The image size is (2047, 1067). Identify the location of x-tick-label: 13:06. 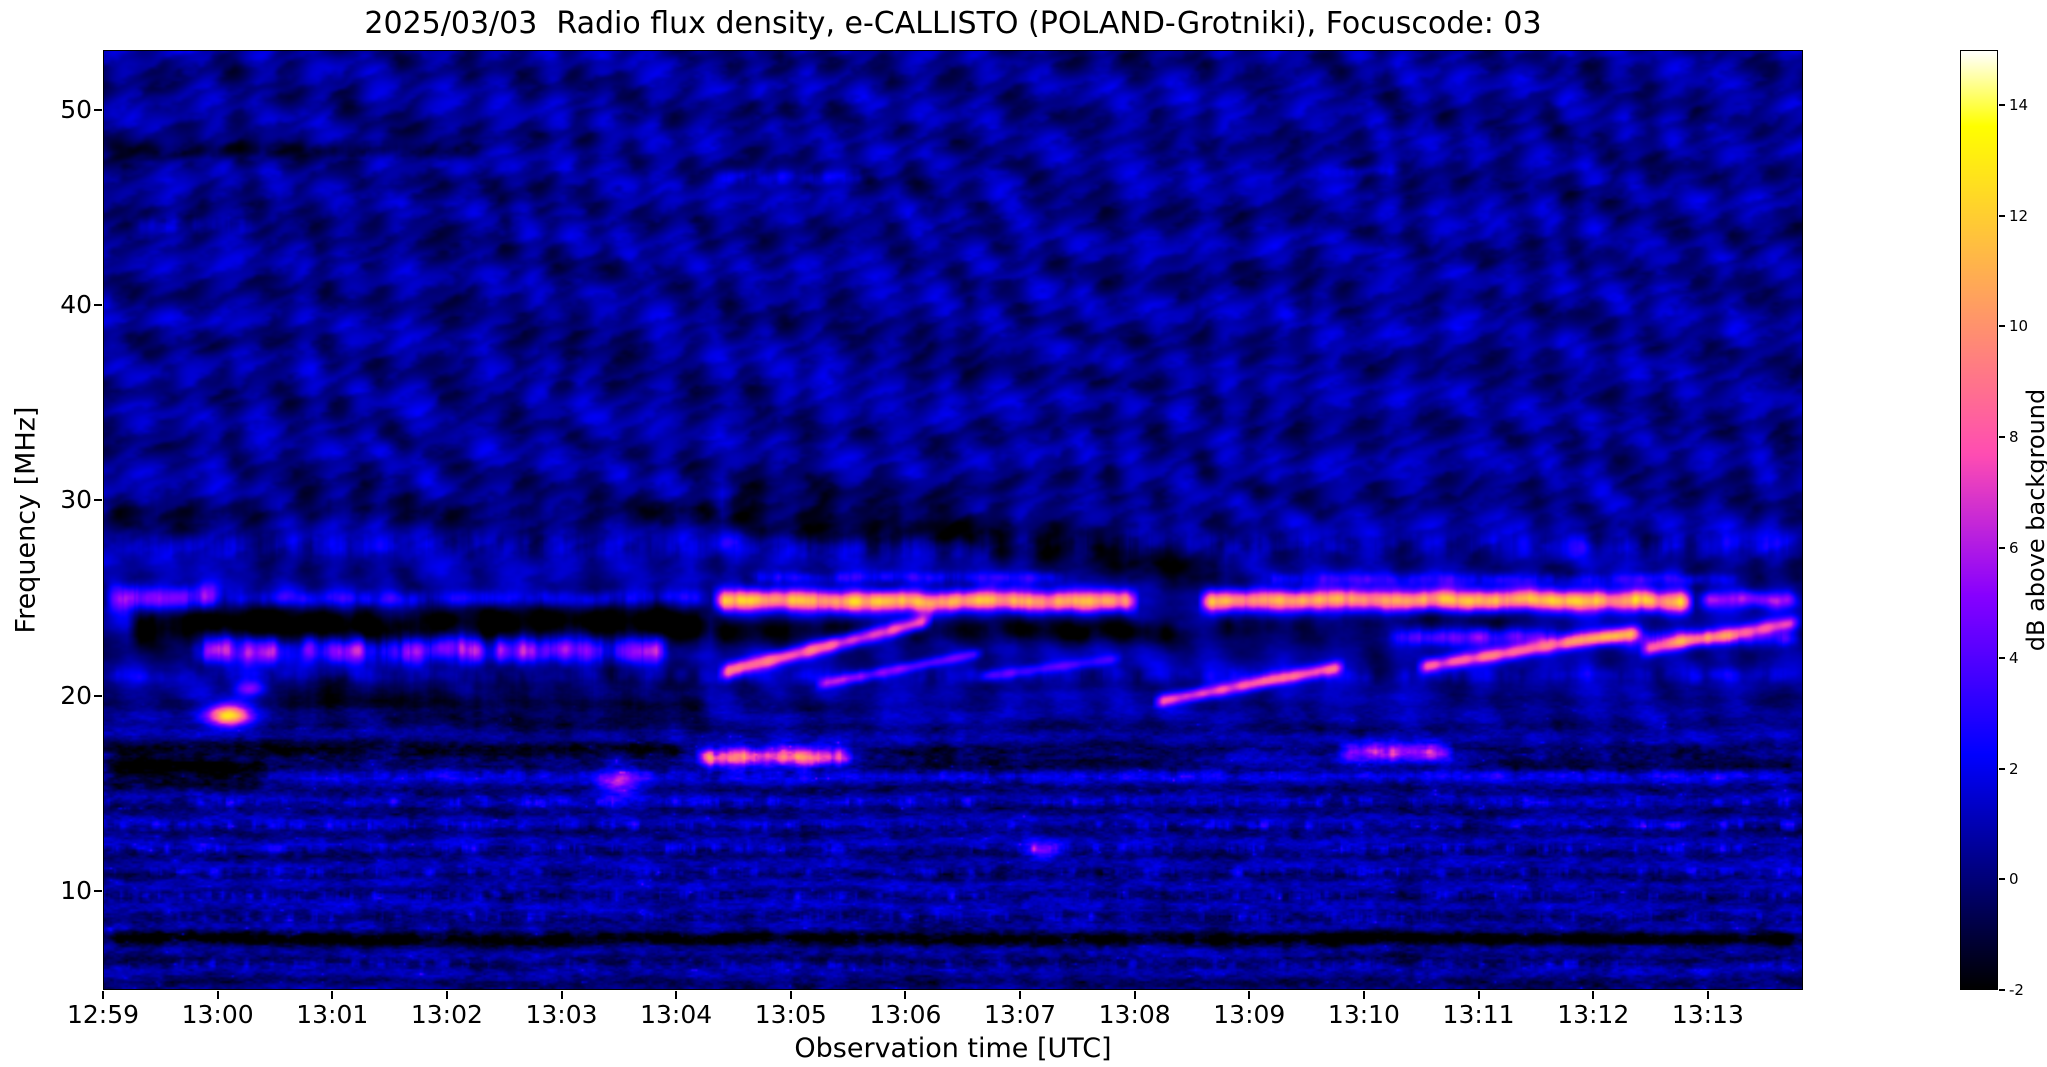
(905, 1014).